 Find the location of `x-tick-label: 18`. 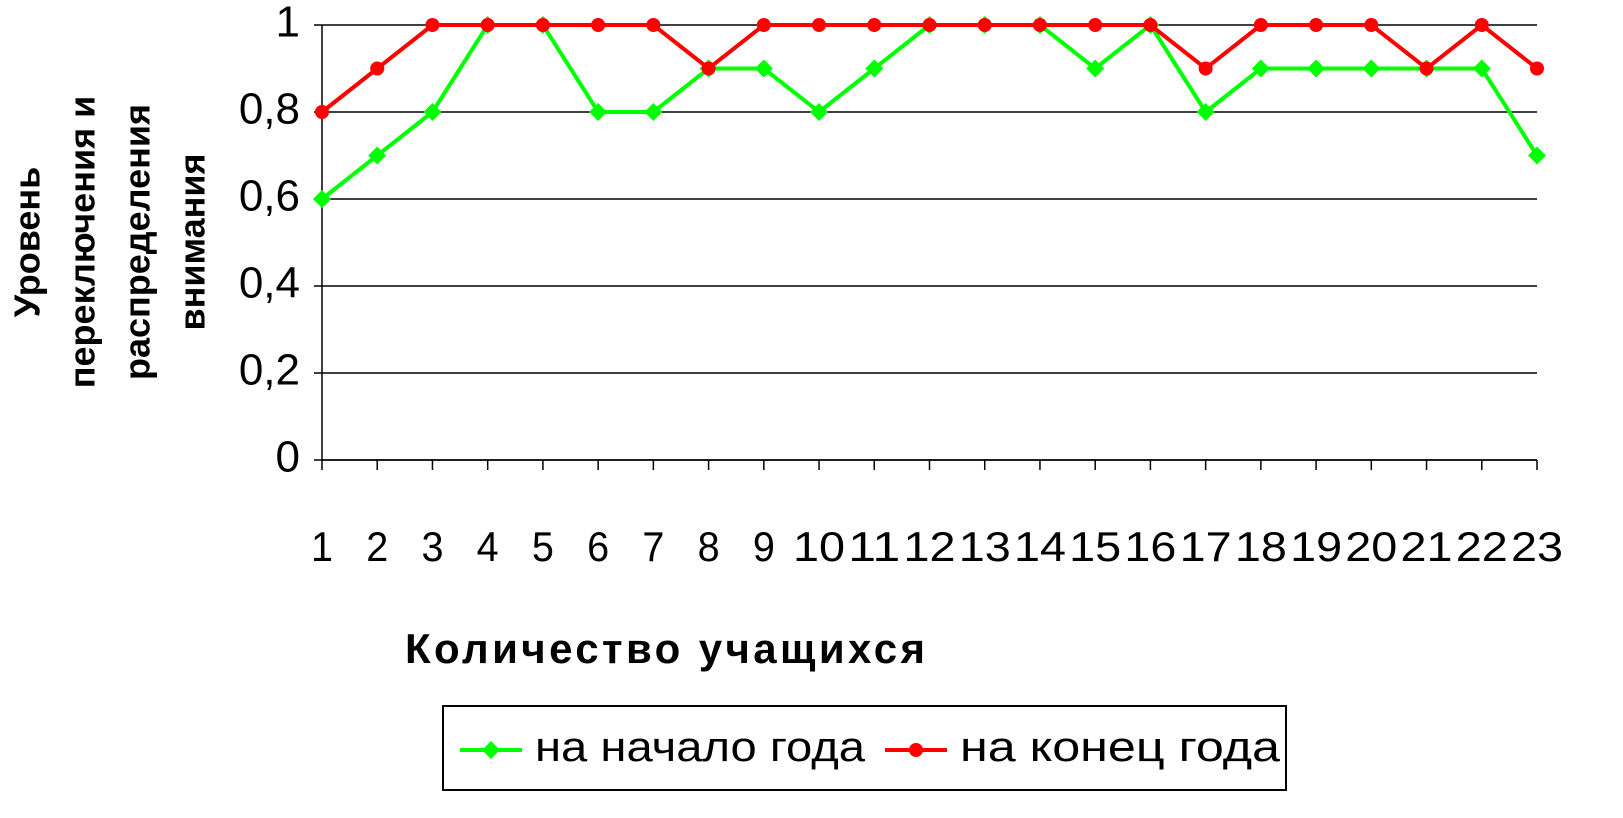

x-tick-label: 18 is located at coordinates (1261, 546).